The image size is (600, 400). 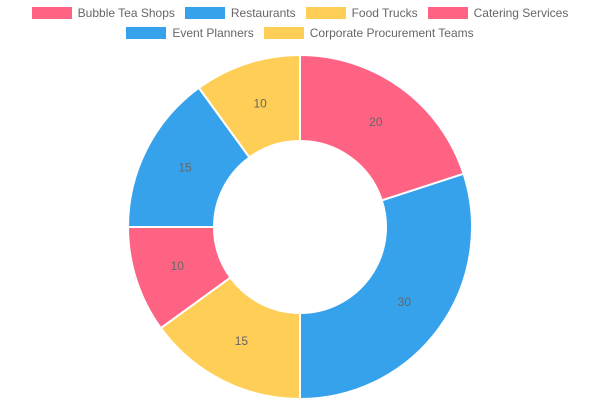 What do you see at coordinates (376, 122) in the screenshot?
I see `slice-value-label: 20` at bounding box center [376, 122].